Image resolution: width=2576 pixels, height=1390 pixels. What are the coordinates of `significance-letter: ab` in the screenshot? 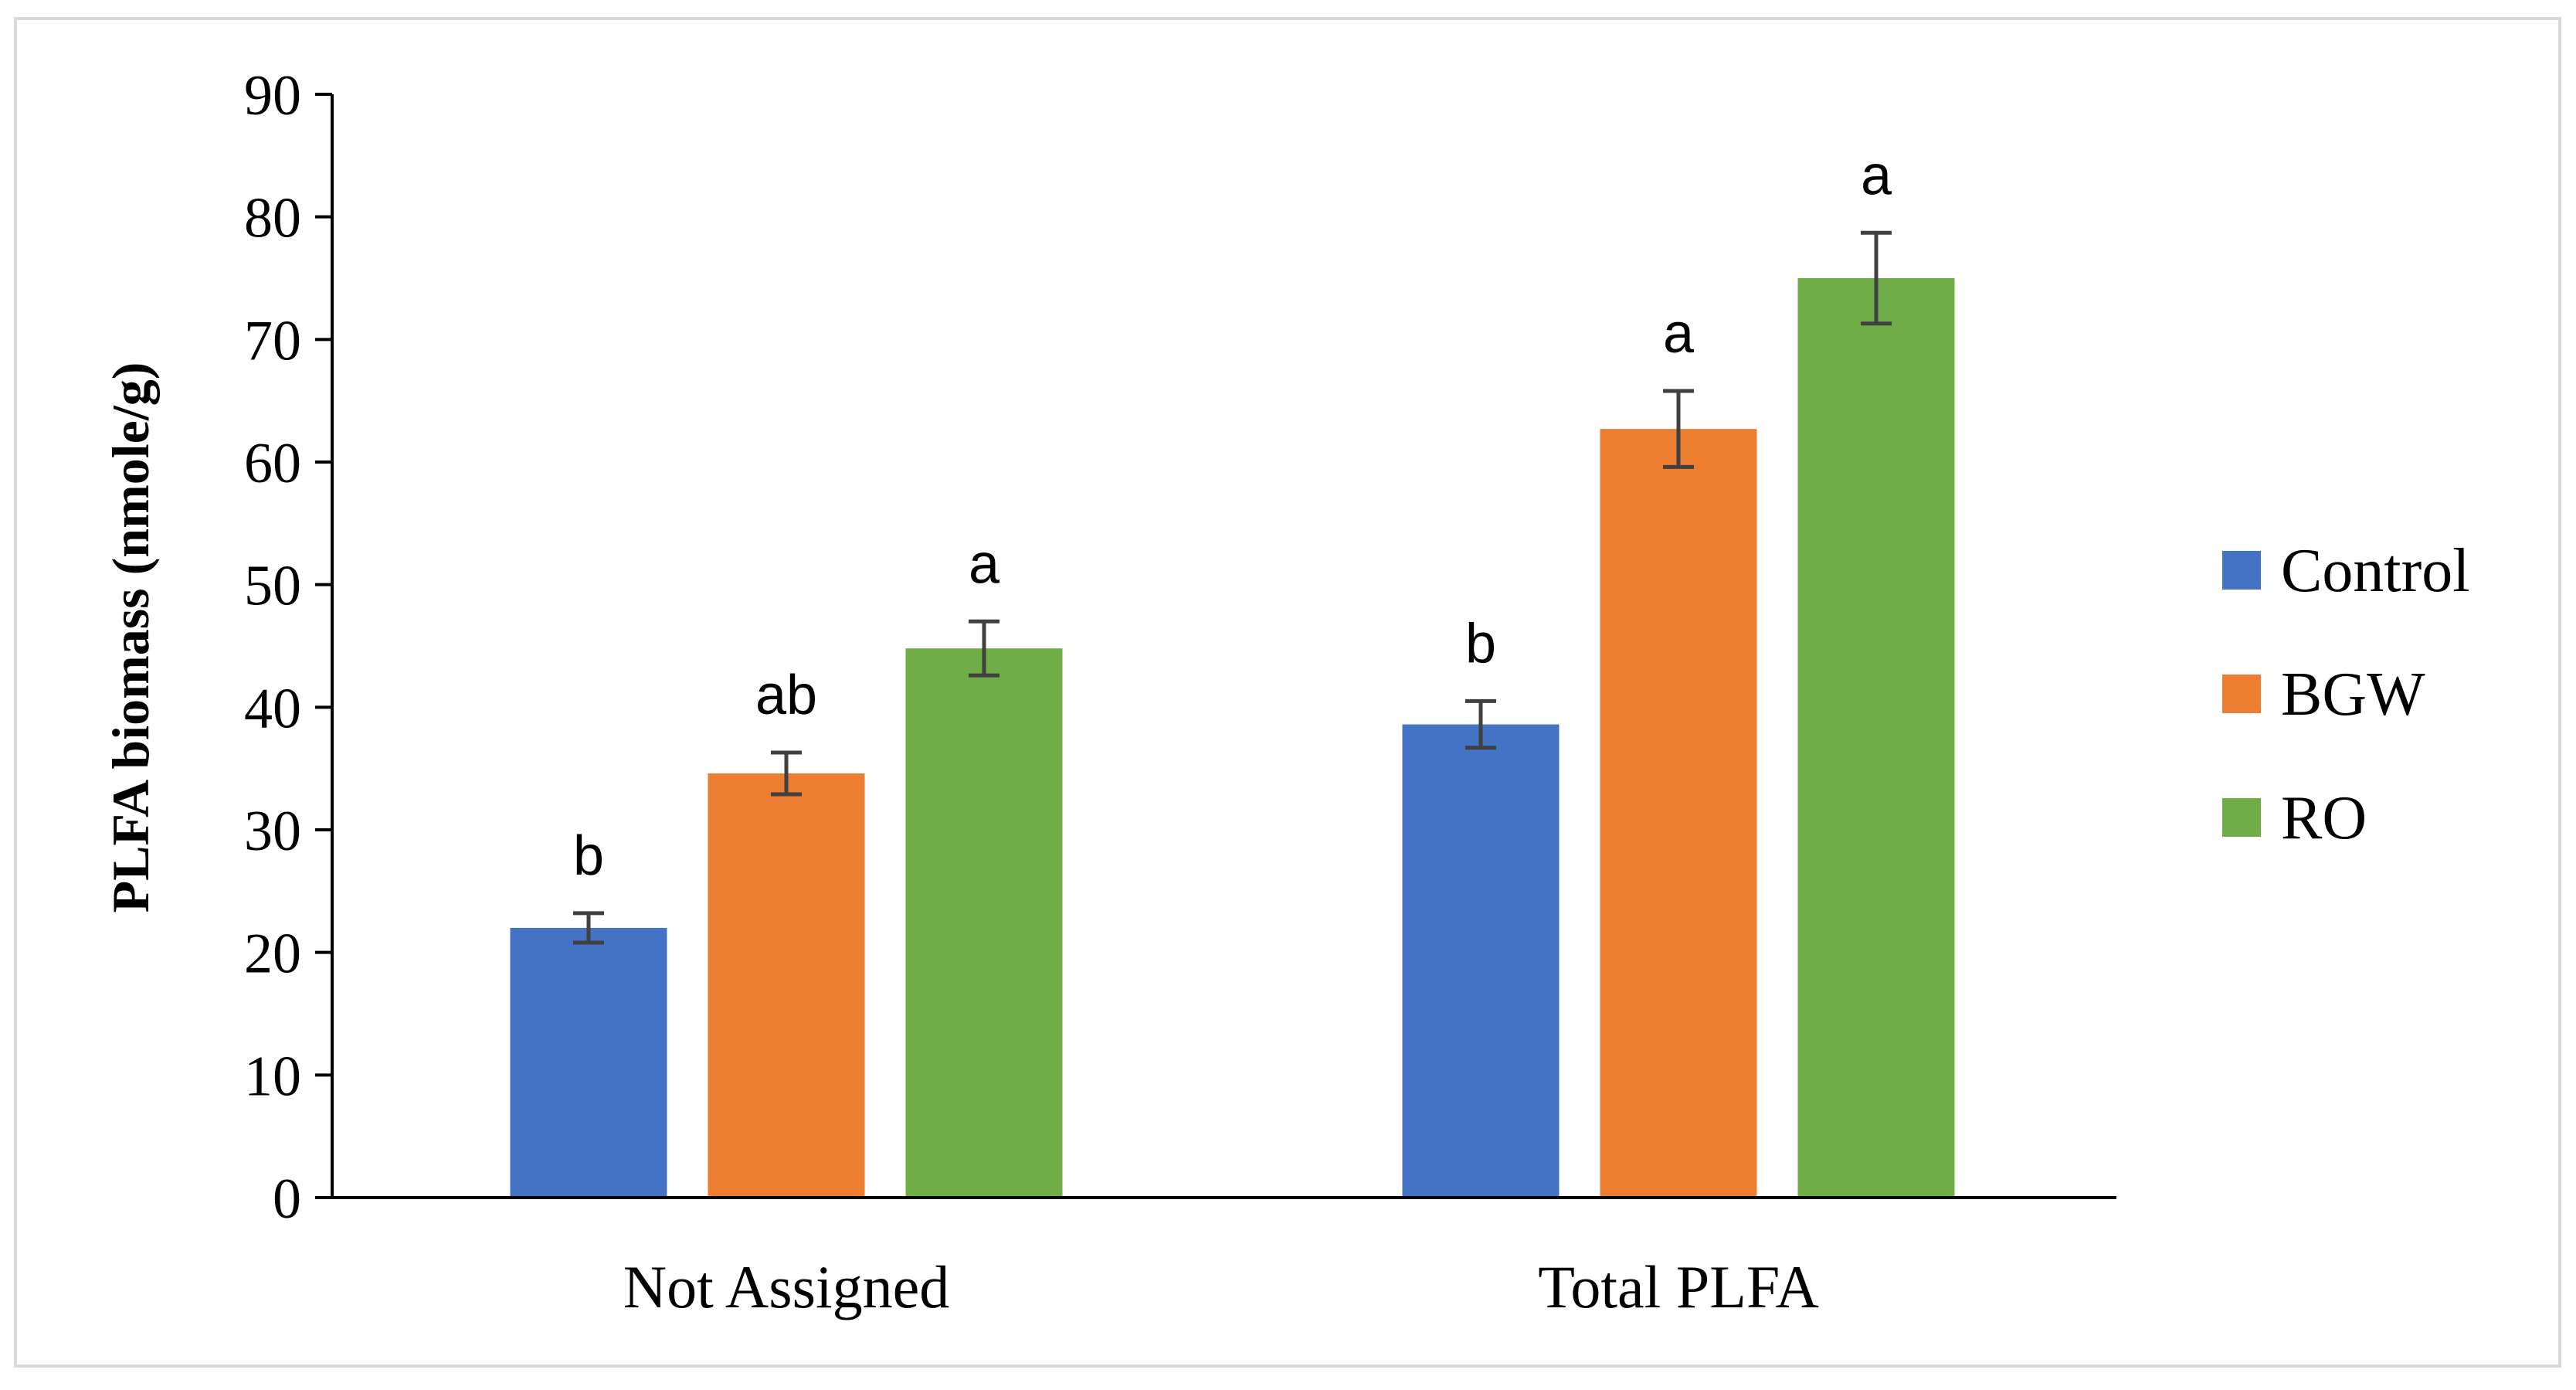 It's located at (786, 695).